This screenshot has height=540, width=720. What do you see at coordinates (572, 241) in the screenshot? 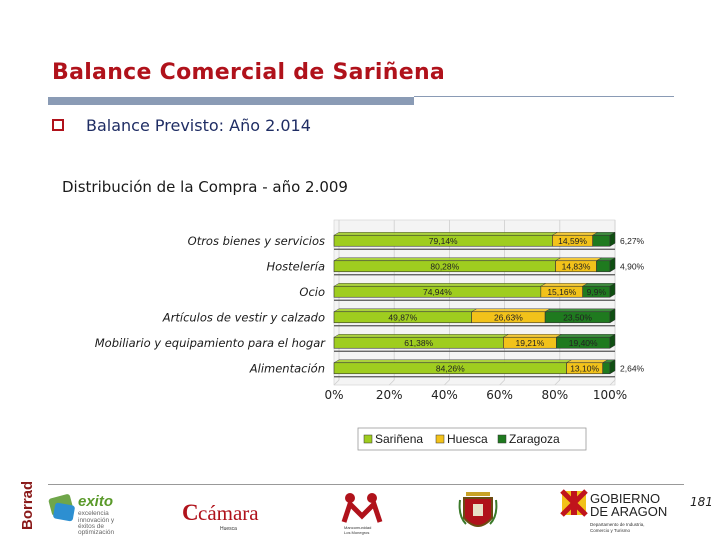
I see `data-label: 14,59%` at bounding box center [572, 241].